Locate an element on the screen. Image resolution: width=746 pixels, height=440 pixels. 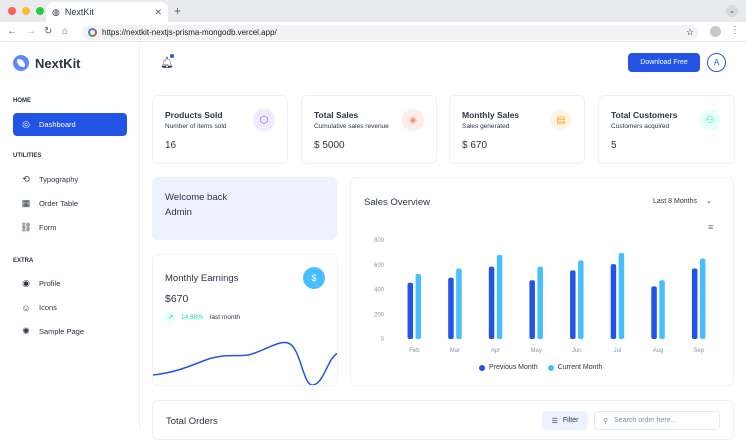
sidebar-item-label: Icons is located at coordinates (48, 307).